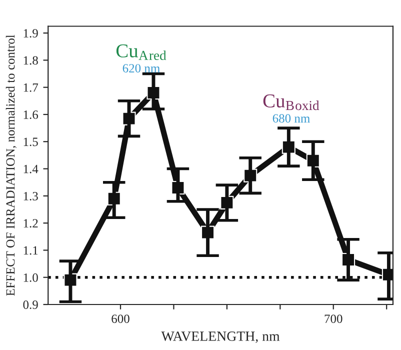 This screenshot has height=350, width=401. I want to click on y-tick-label: 1.3, so click(31, 196).